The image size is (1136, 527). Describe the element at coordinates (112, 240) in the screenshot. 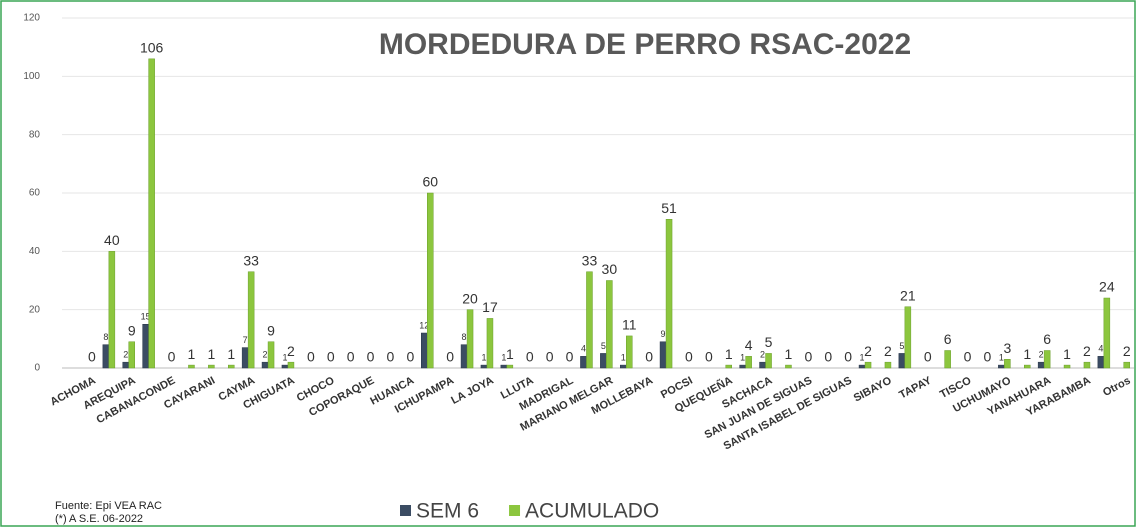

I see `data-label: 40` at that location.